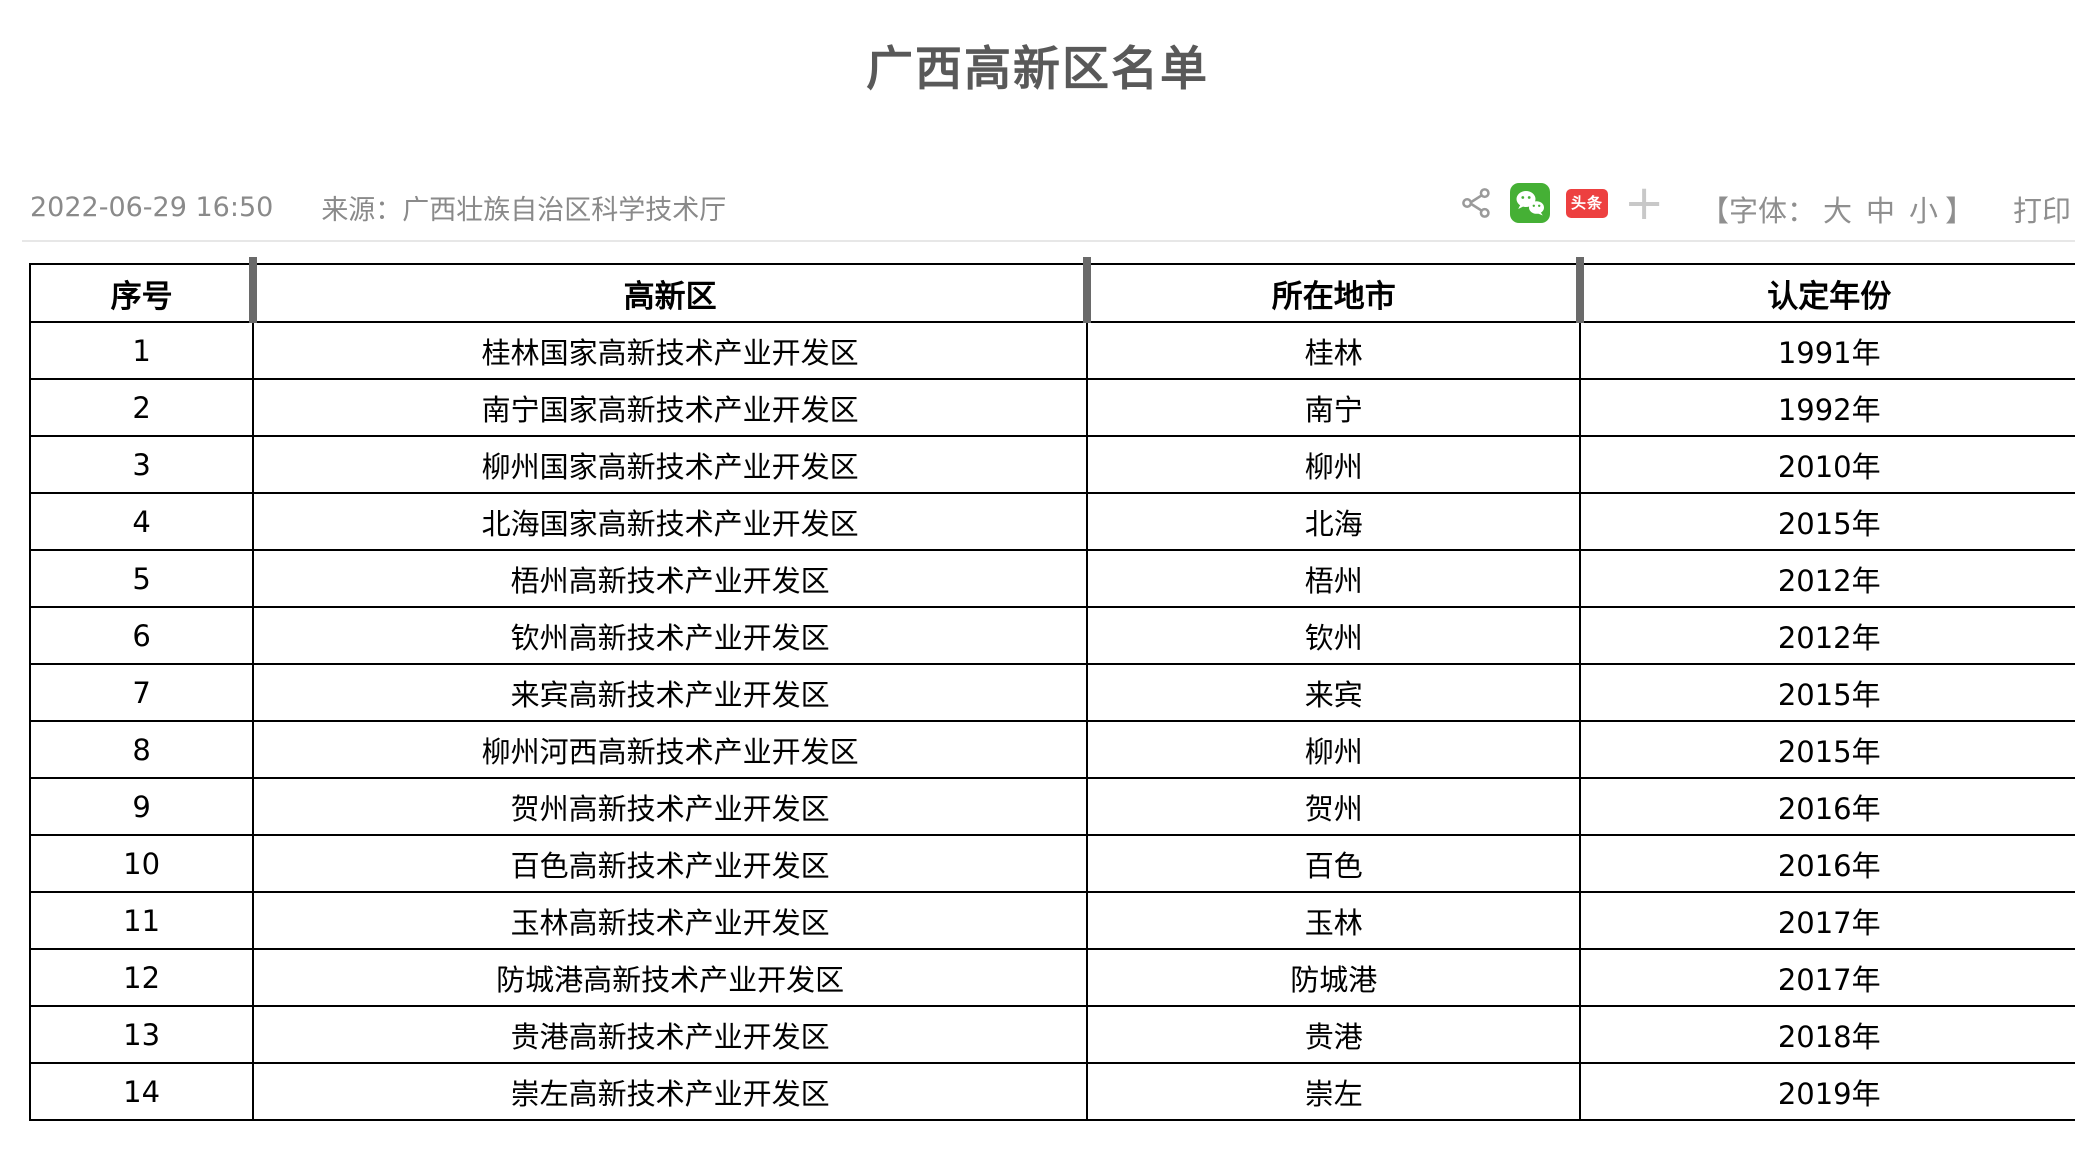 The width and height of the screenshot is (2075, 1165). Describe the element at coordinates (670, 749) in the screenshot. I see `cell-zone-name: 柳州河西高新技术产业开发区` at that location.